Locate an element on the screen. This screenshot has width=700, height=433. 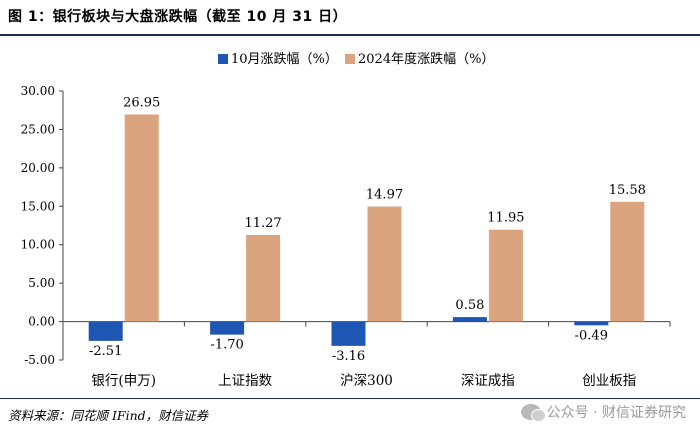
watermark-text: 公众号 · 财信证券研究 is located at coordinates (616, 413).